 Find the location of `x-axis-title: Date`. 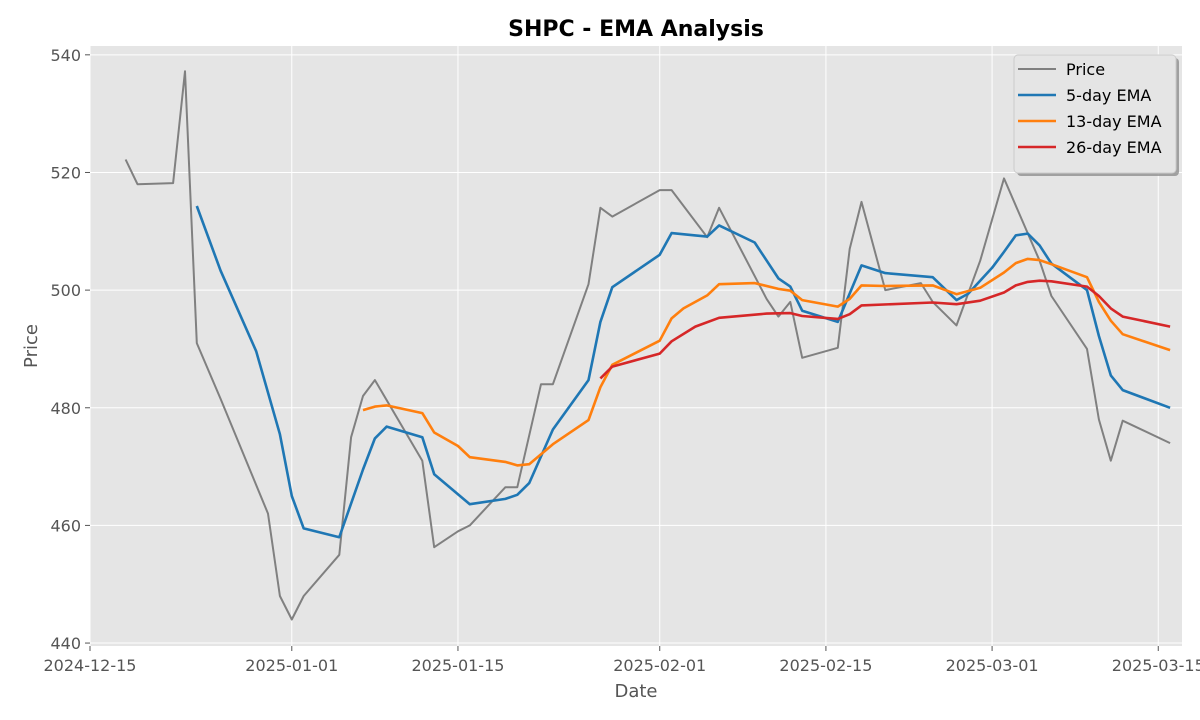

x-axis-title: Date is located at coordinates (635, 691).